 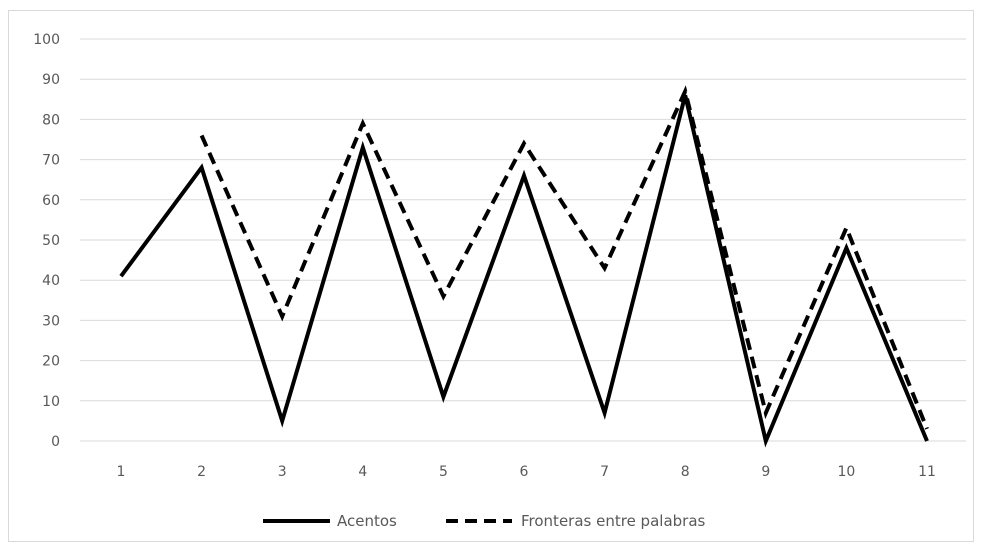 What do you see at coordinates (51, 281) in the screenshot?
I see `y-tick-label: 40` at bounding box center [51, 281].